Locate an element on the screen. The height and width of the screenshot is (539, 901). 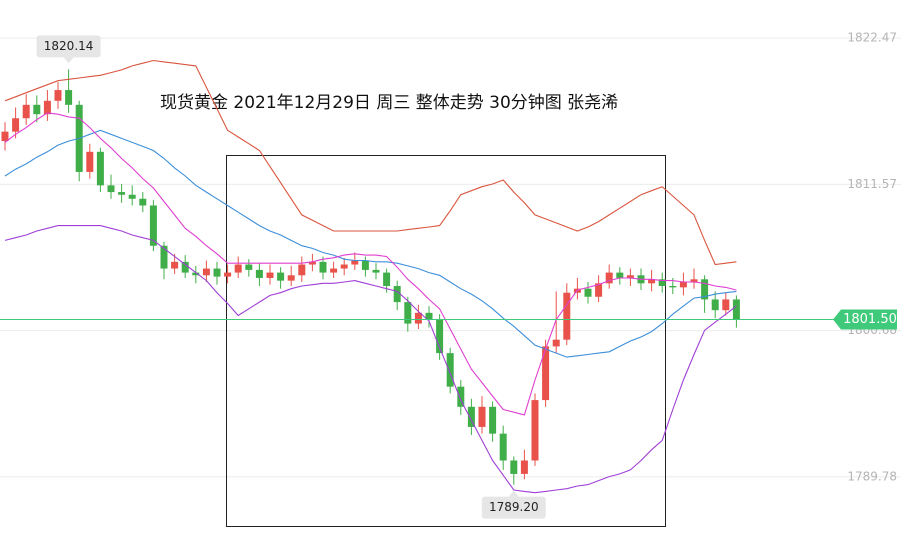
high-label-pointer is located at coordinates (68, 60).